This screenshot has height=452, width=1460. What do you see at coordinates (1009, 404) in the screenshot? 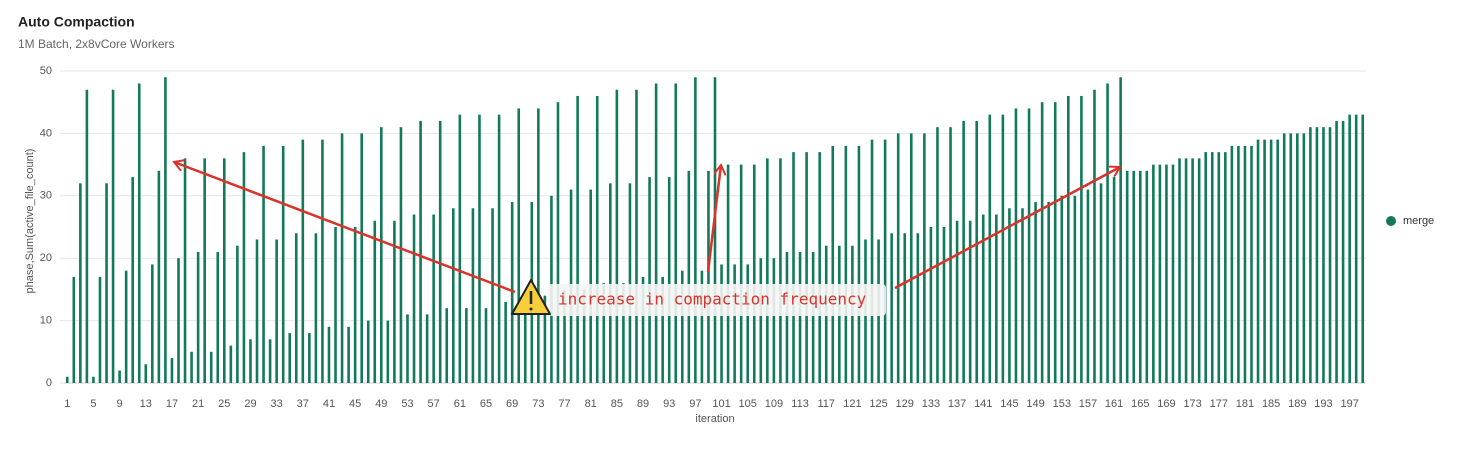
I see `x-tick-label: 145` at bounding box center [1009, 404].